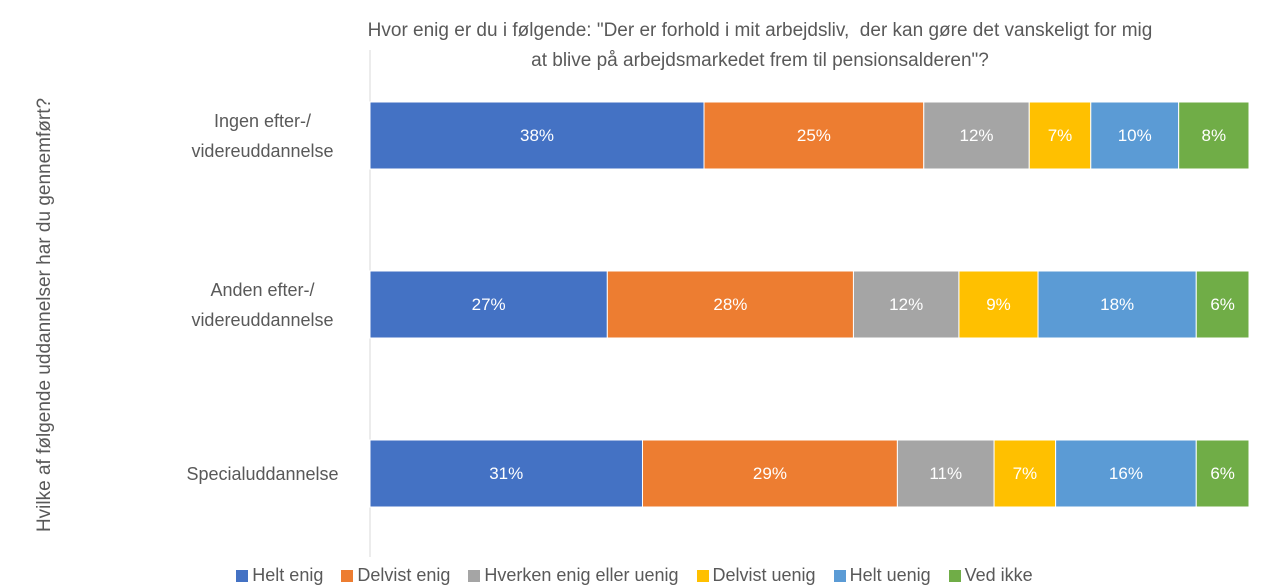 This screenshot has height=588, width=1269. I want to click on legend-item: Hverken enig eller uenig, so click(573, 575).